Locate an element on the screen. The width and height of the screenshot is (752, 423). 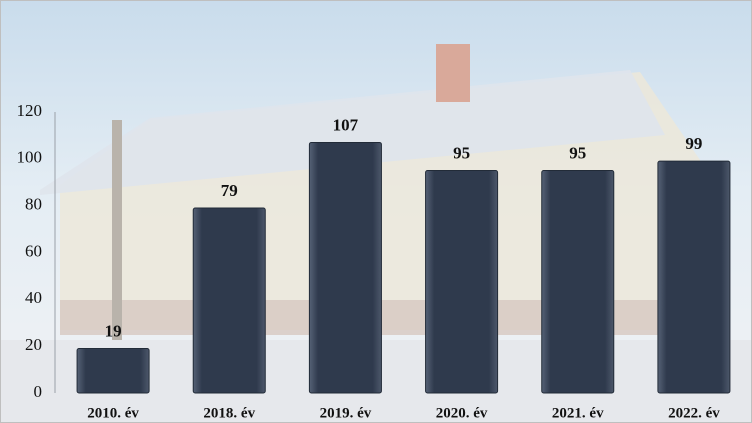
value-label: 79 is located at coordinates (229, 190).